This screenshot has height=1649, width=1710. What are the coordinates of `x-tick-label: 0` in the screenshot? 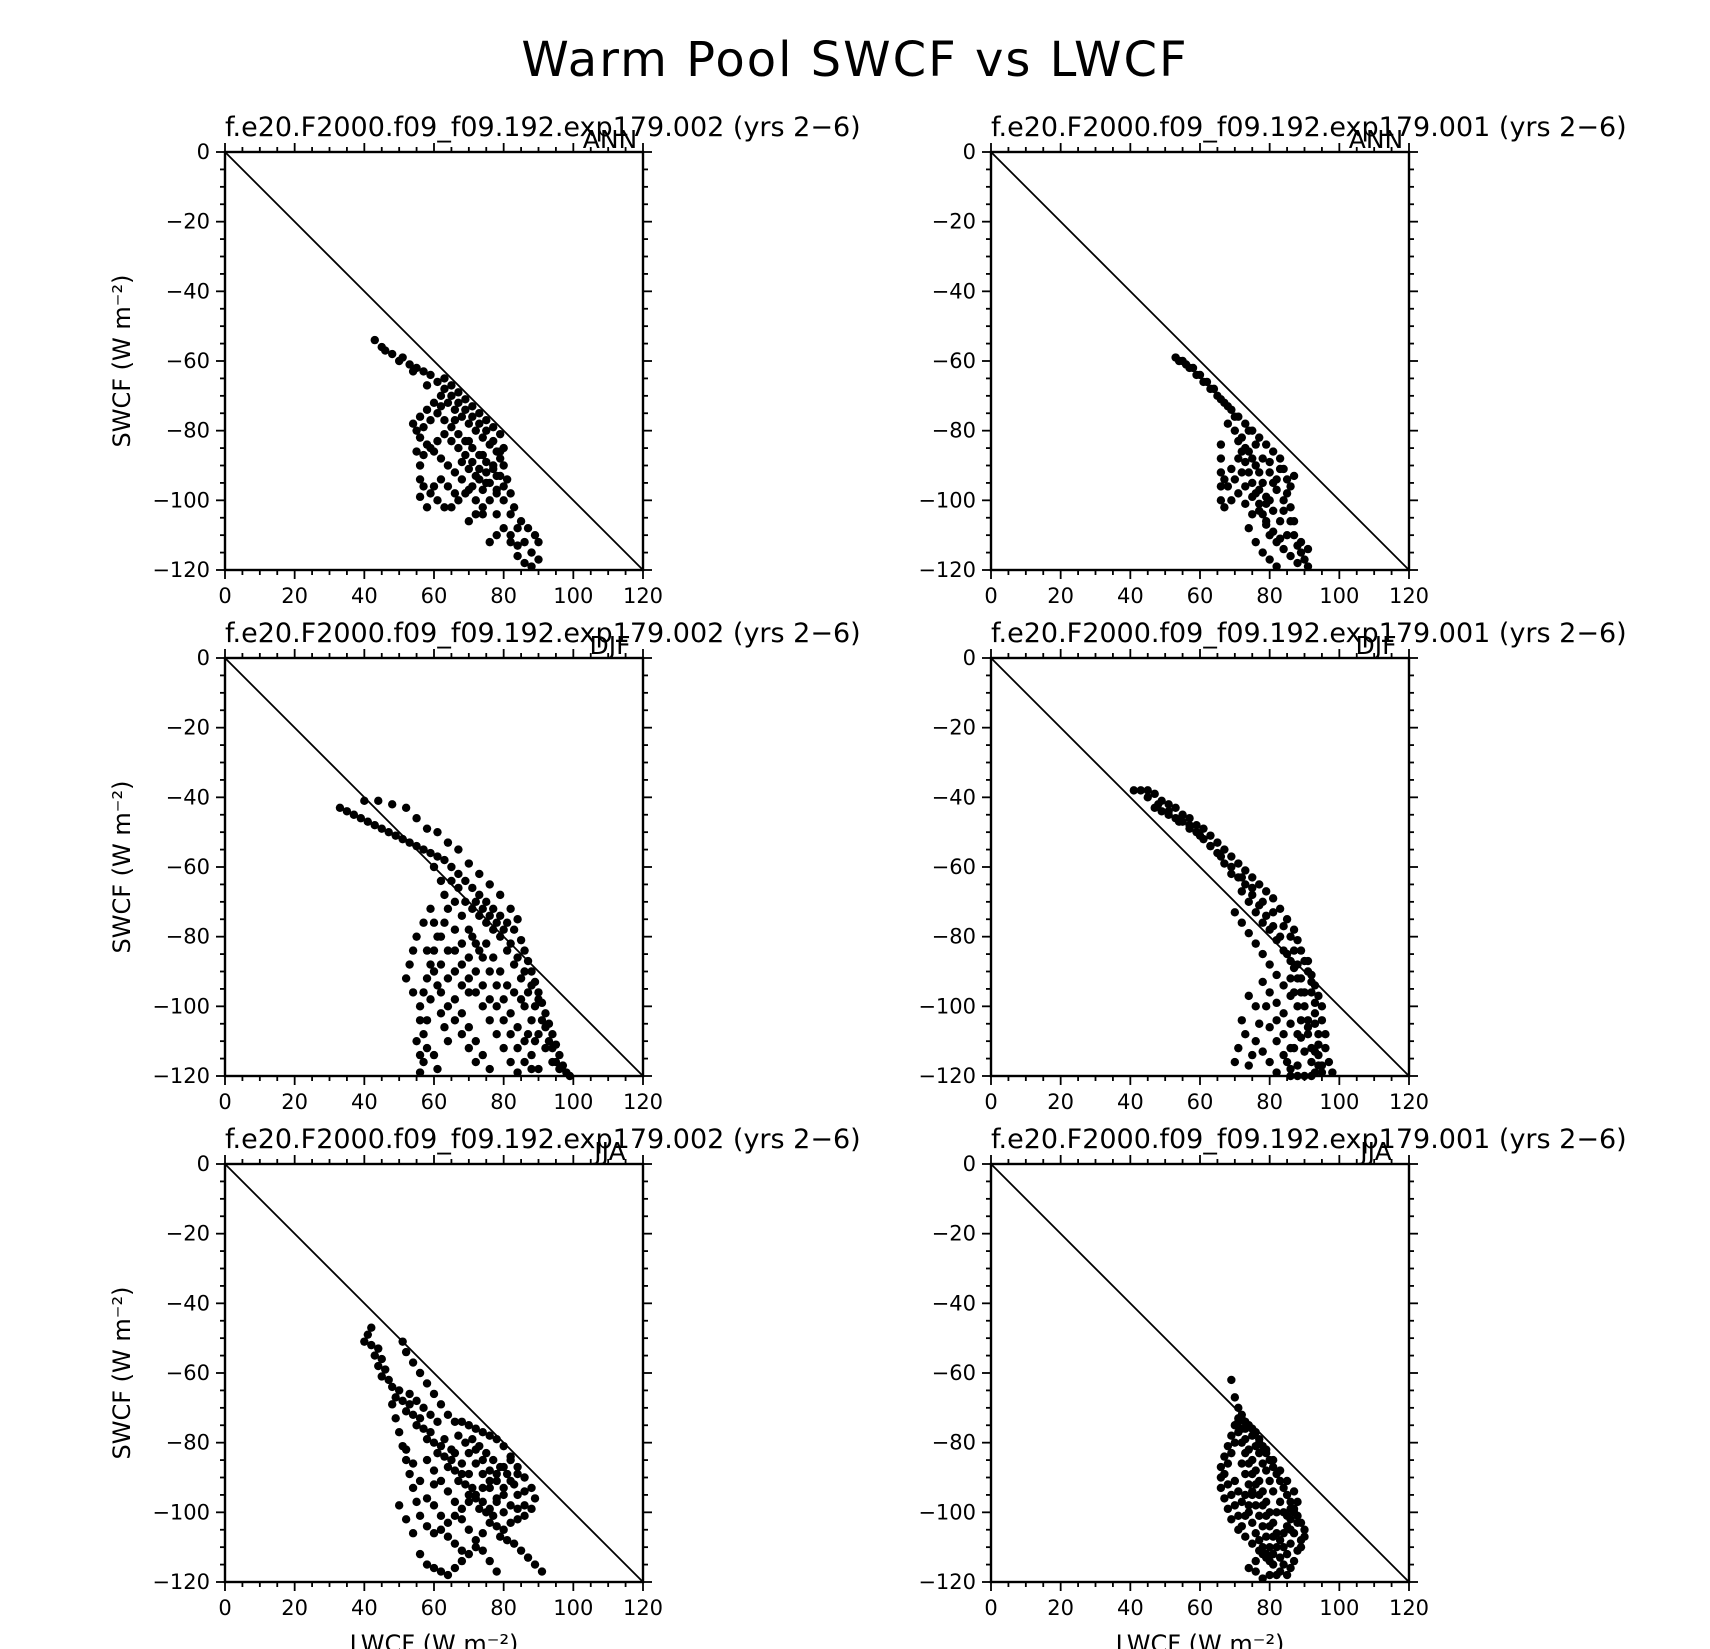 It's located at (990, 1608).